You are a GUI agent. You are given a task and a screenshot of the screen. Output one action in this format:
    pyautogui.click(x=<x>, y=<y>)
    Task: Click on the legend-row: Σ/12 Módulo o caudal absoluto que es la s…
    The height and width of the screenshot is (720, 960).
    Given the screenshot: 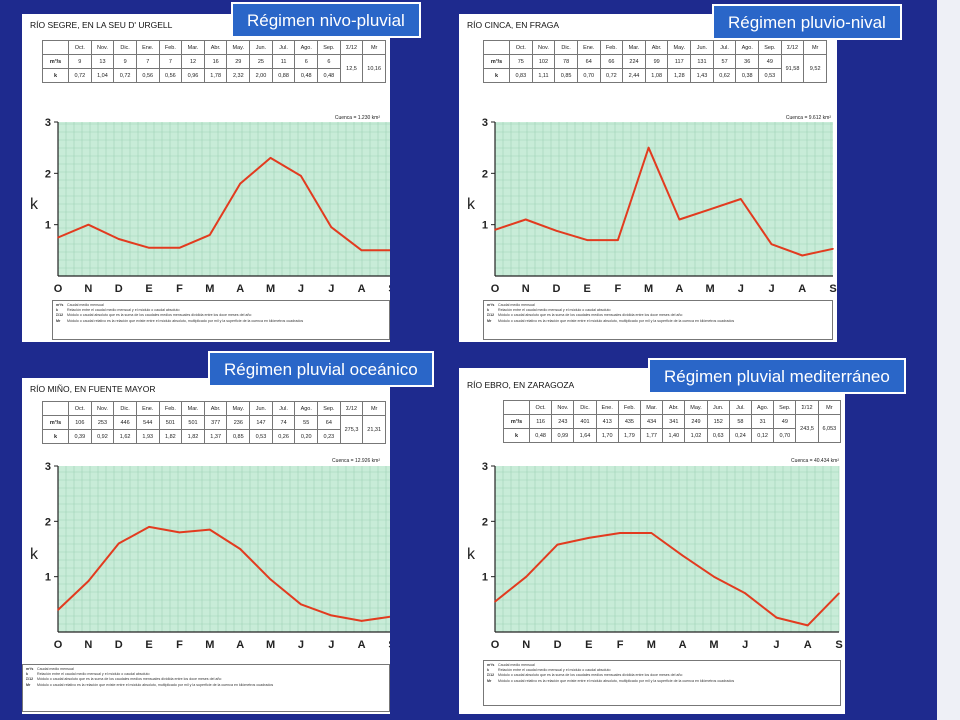 What is the action you would take?
    pyautogui.click(x=662, y=675)
    